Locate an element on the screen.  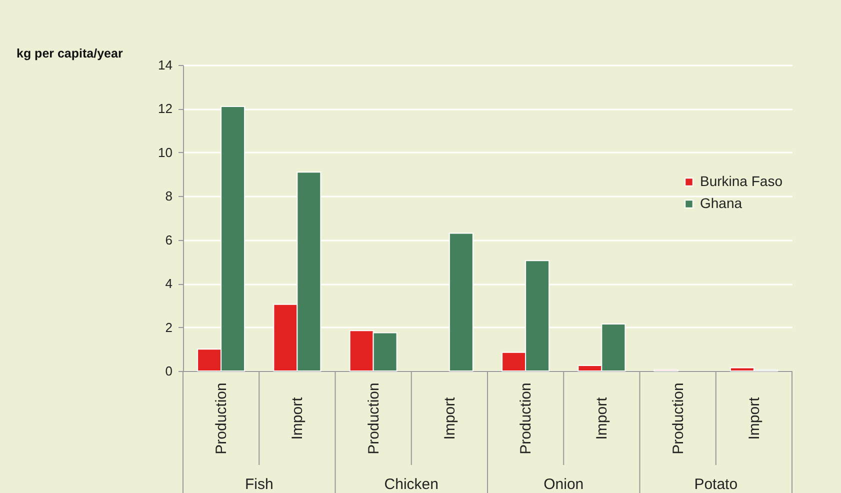
text: Chicken is located at coordinates (411, 484).